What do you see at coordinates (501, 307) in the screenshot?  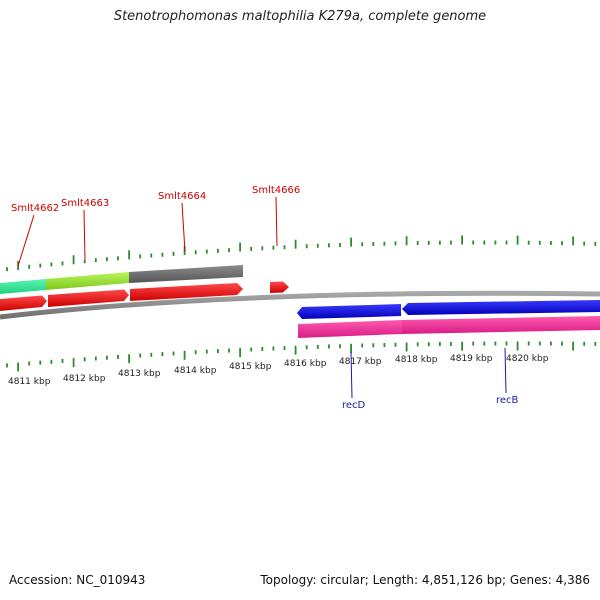 I see `gene-arrow-recb` at bounding box center [501, 307].